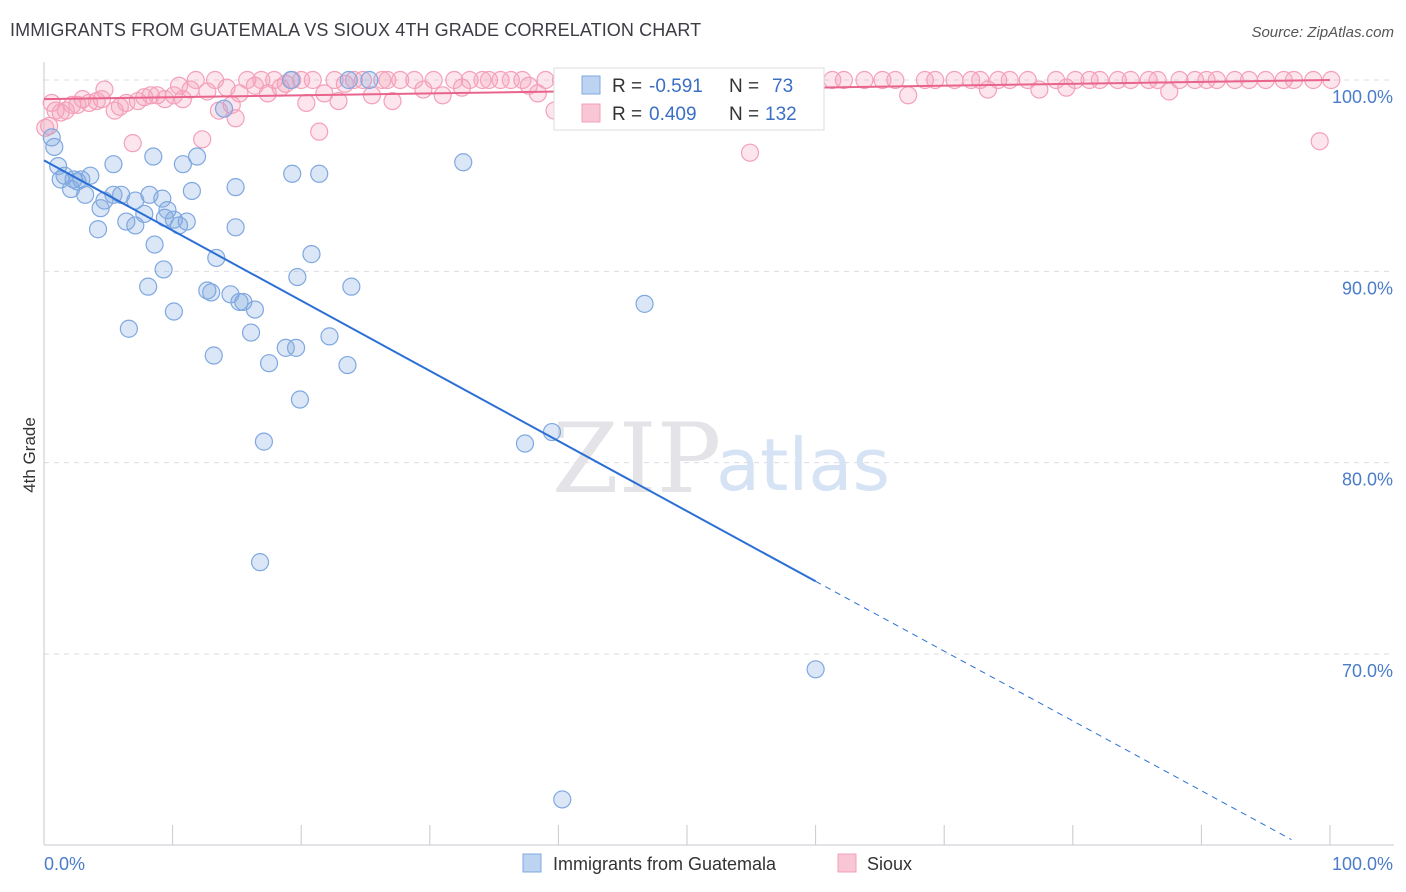  What do you see at coordinates (591, 85) in the screenshot?
I see `legend-swatch-guatemala` at bounding box center [591, 85].